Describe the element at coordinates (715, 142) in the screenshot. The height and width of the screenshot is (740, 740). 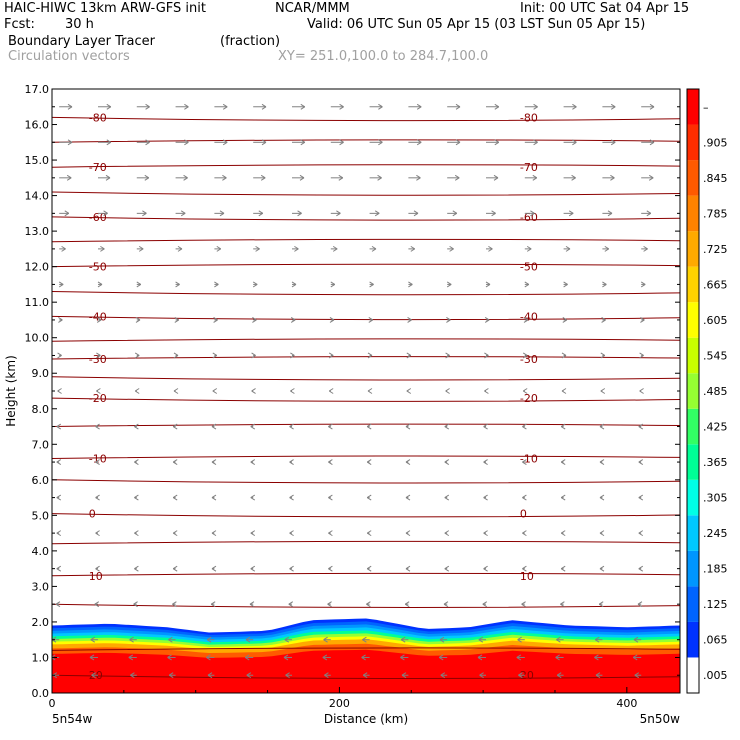
I see `colorbar-label: .905` at that location.